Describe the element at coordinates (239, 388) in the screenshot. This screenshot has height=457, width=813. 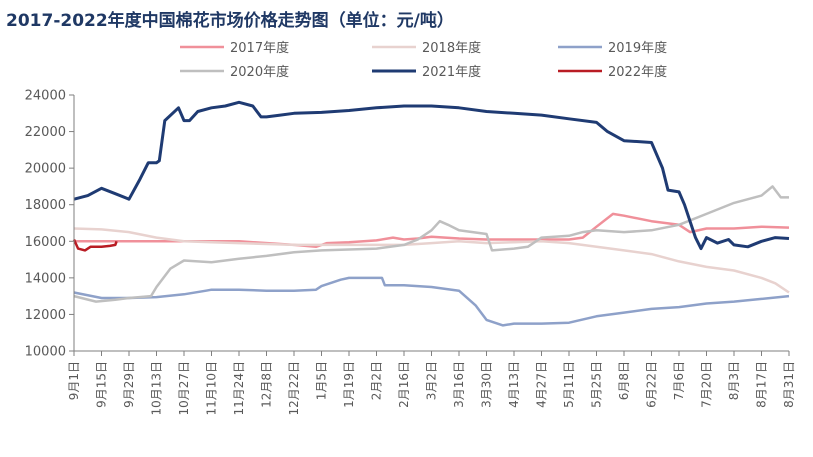
I see `x-tick-label: 11月24日` at that location.